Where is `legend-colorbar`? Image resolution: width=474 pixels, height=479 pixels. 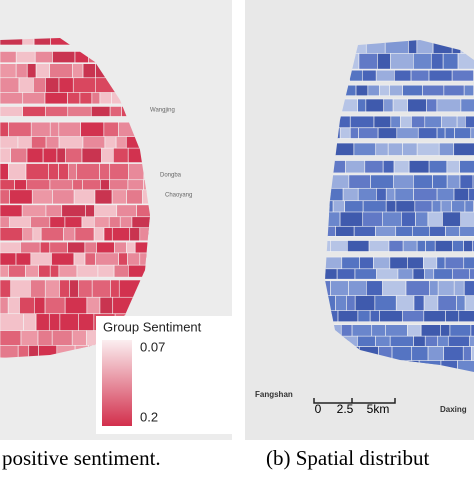
legend-colorbar is located at coordinates (117, 383).